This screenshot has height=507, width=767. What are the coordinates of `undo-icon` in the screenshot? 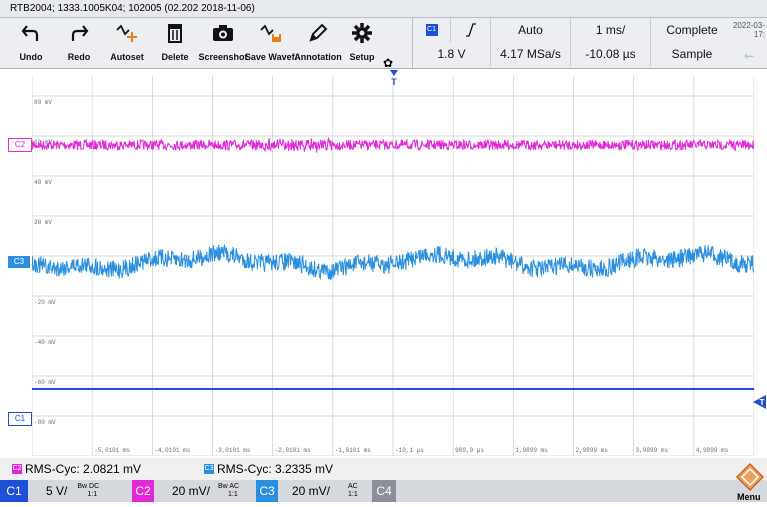 It's located at (31, 33).